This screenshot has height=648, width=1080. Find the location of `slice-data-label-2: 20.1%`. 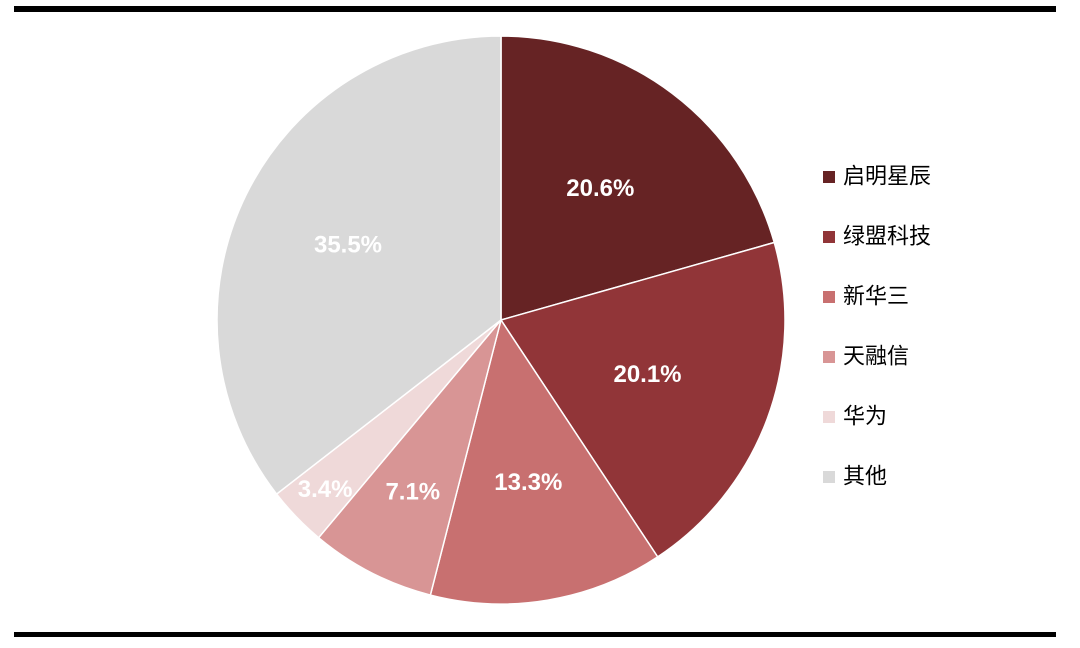

slice-data-label-2: 20.1% is located at coordinates (647, 374).